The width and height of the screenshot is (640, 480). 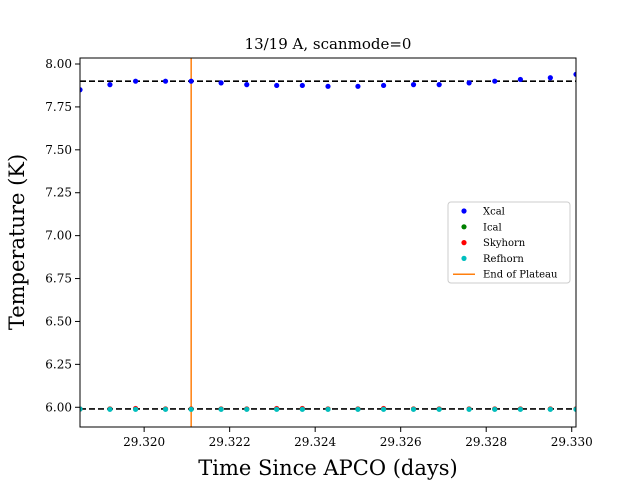 I want to click on x-axis-ticks: 29.320 29.322 29.324 29.326 29.328 29.330, so click(x=358, y=438).